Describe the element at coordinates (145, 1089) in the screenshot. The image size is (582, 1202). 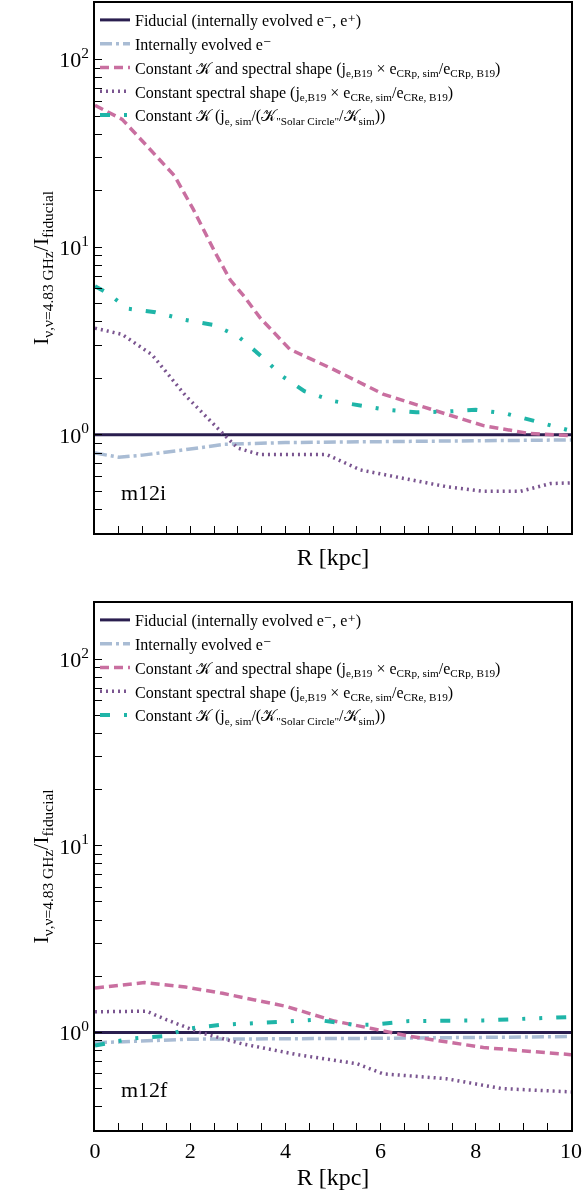
I see `annotation: m12f` at that location.